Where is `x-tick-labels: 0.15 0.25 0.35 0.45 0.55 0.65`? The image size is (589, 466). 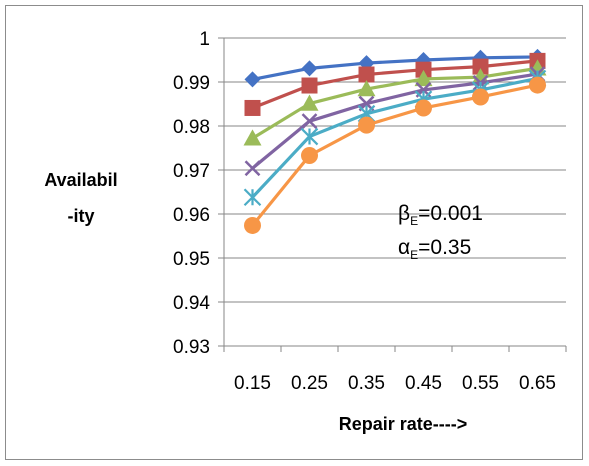
x-tick-labels: 0.15 0.25 0.35 0.45 0.55 0.65 is located at coordinates (395, 383).